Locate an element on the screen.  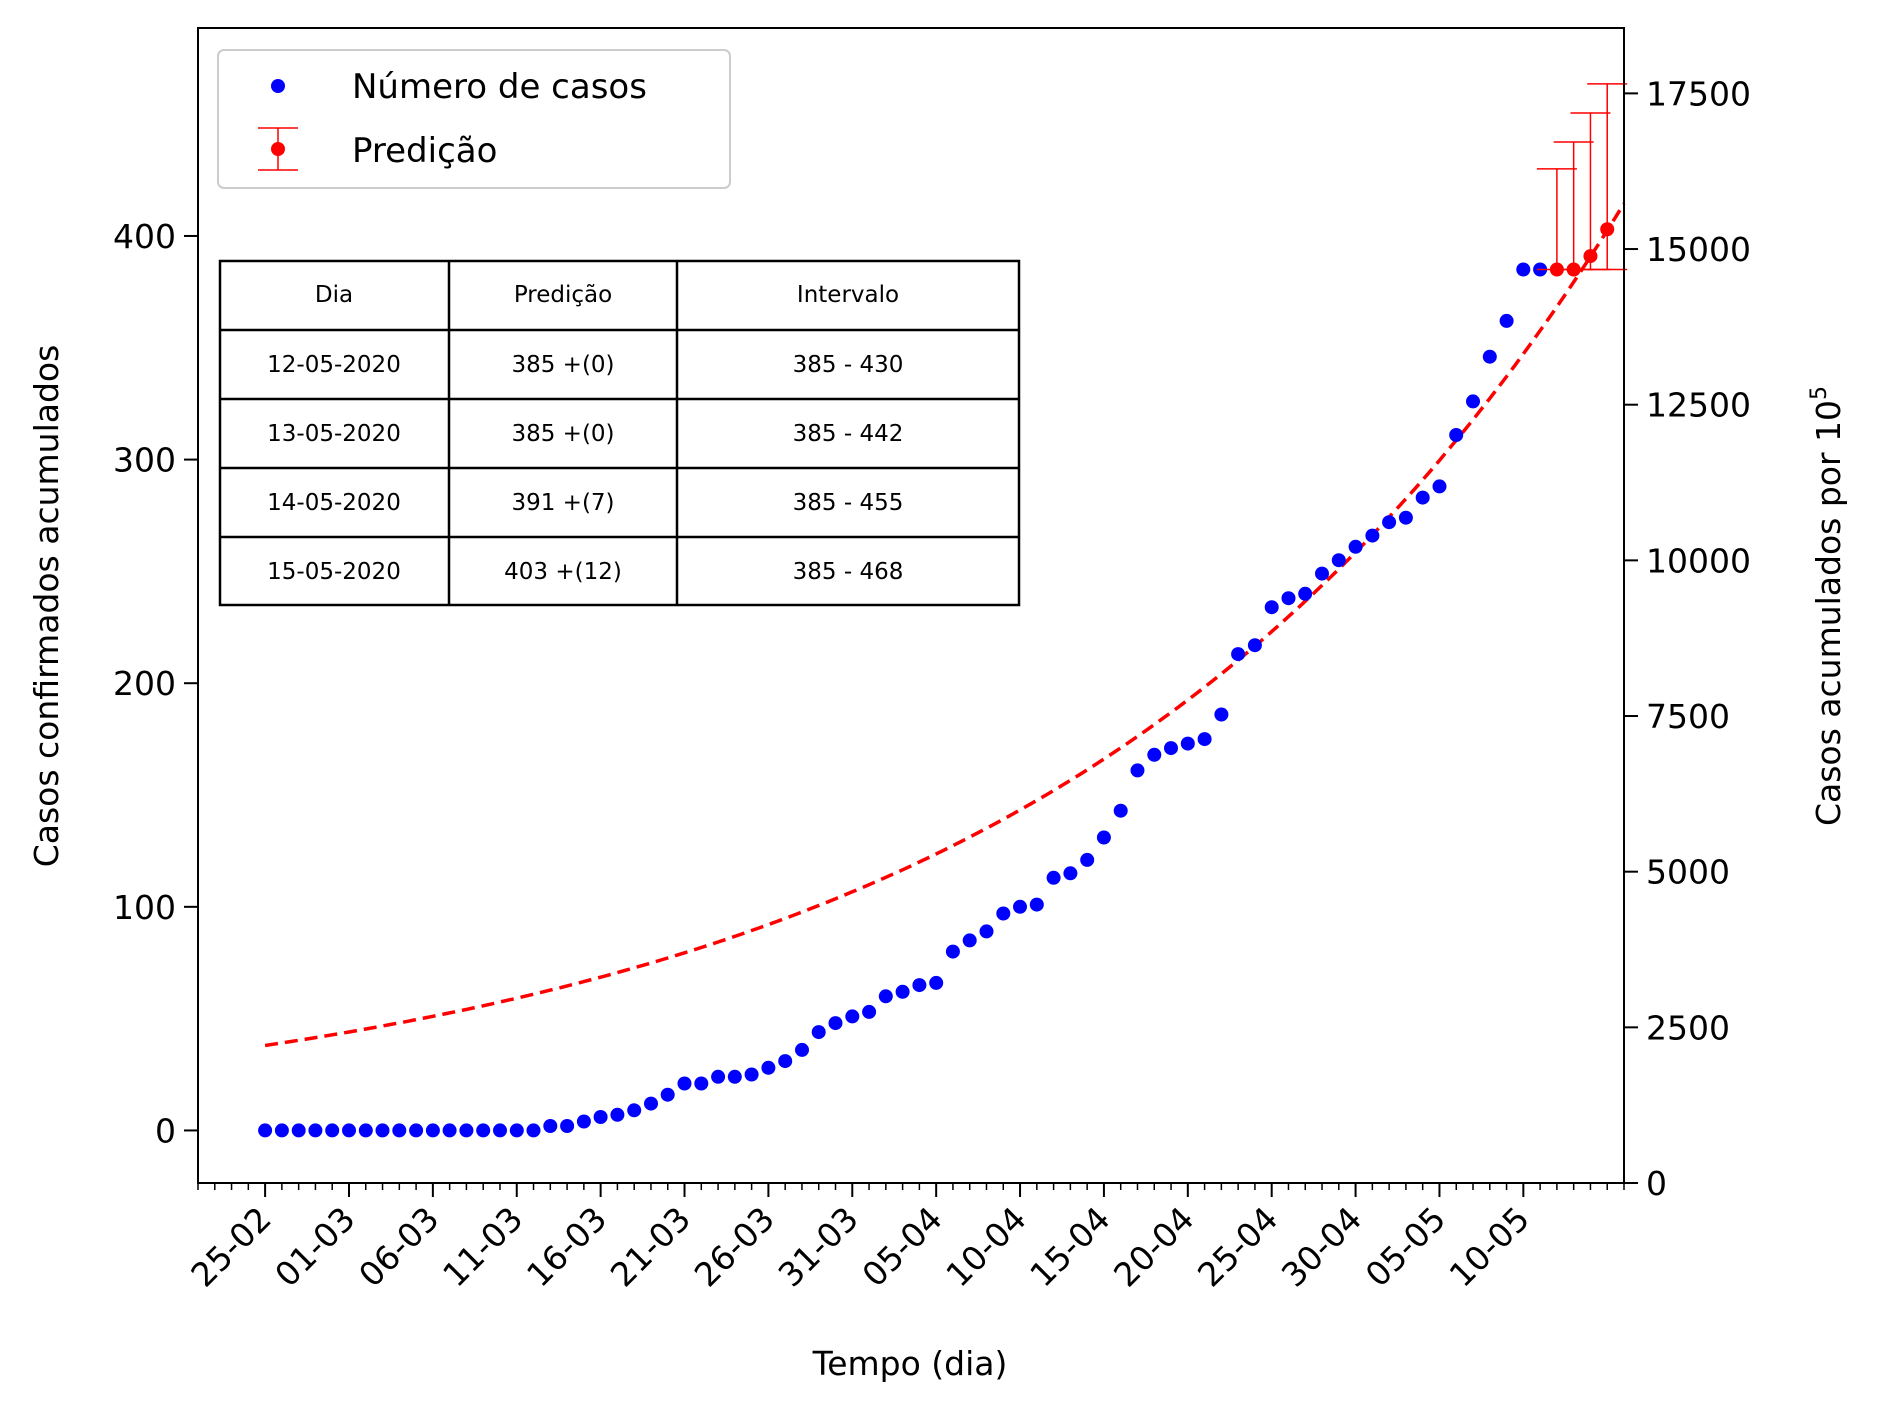
table-cell: 385 - 455 is located at coordinates (848, 503).